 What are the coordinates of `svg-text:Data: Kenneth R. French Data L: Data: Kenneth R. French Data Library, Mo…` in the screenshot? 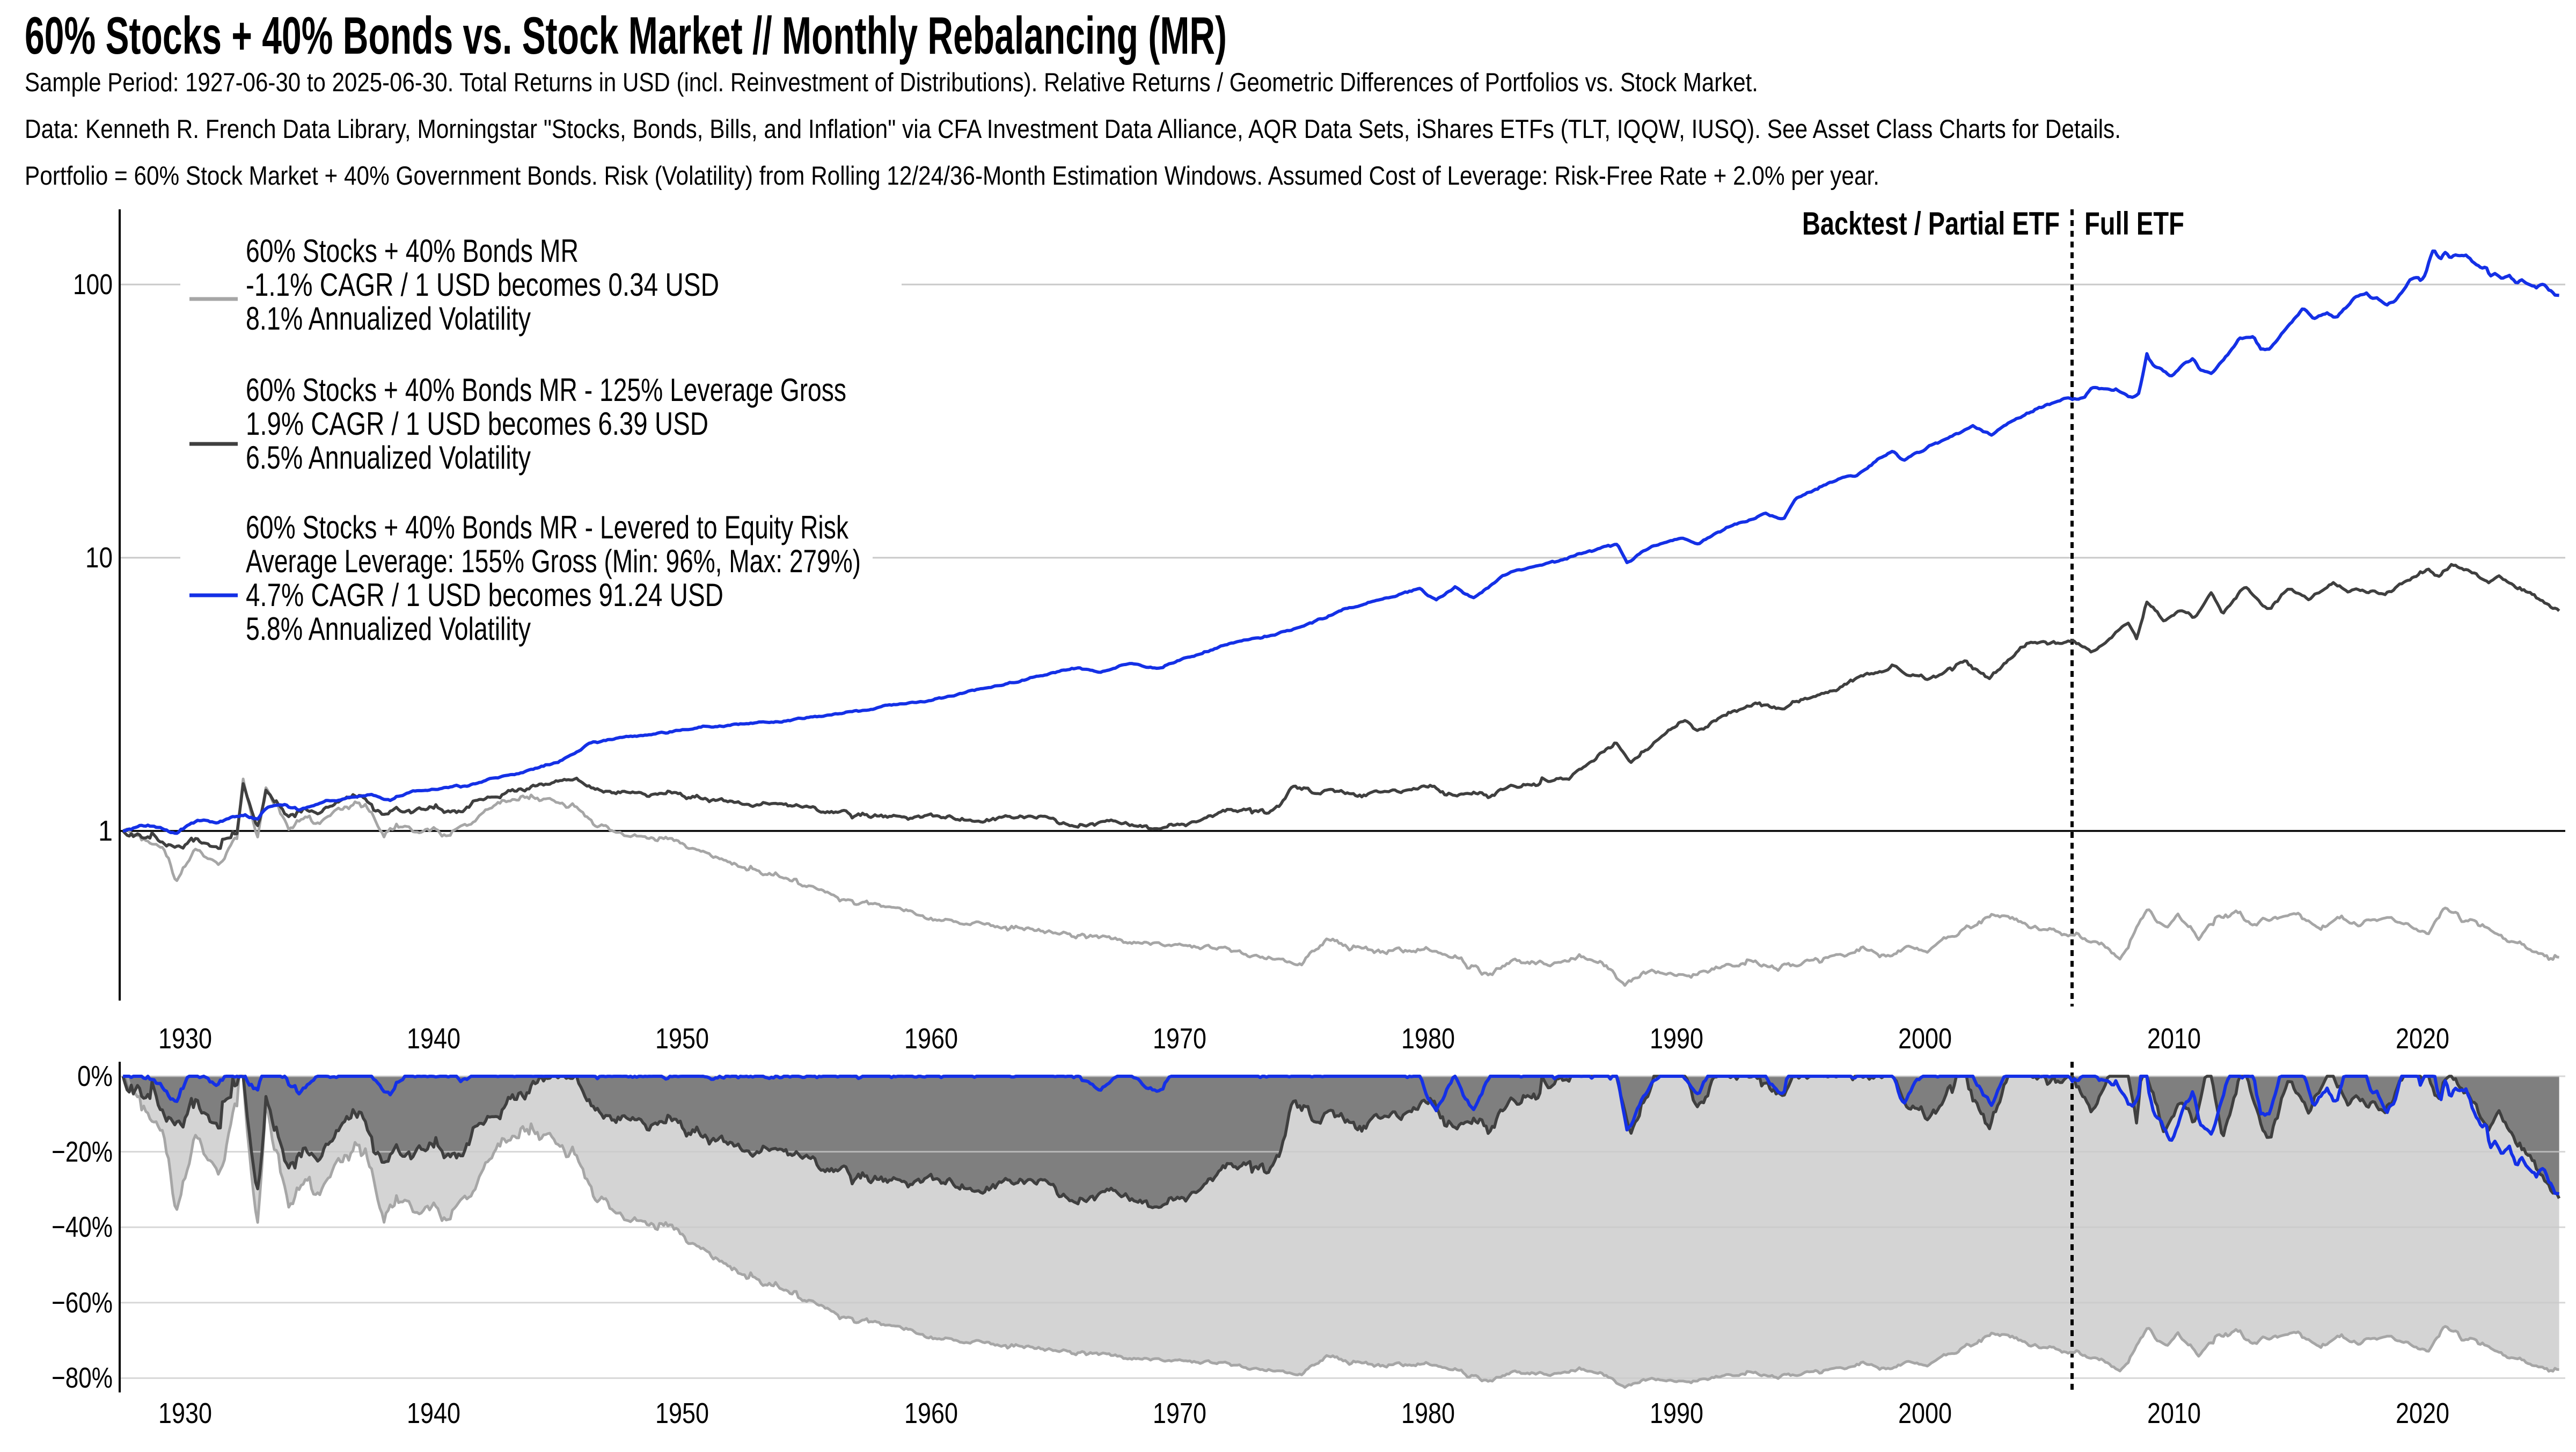 It's located at (1073, 129).